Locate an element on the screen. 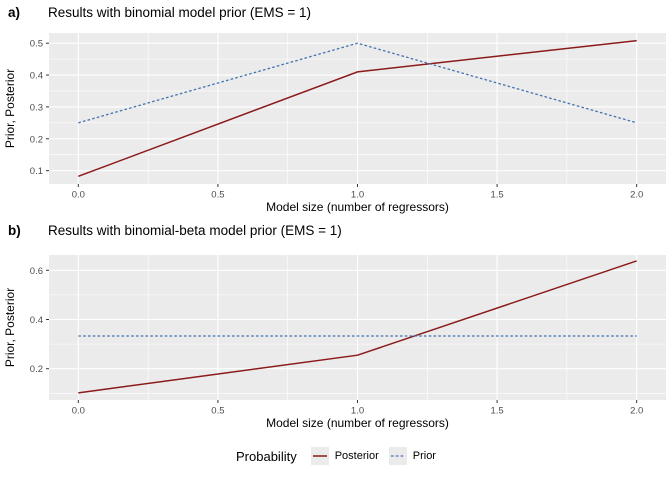  legend-key-prior is located at coordinates (397, 456).